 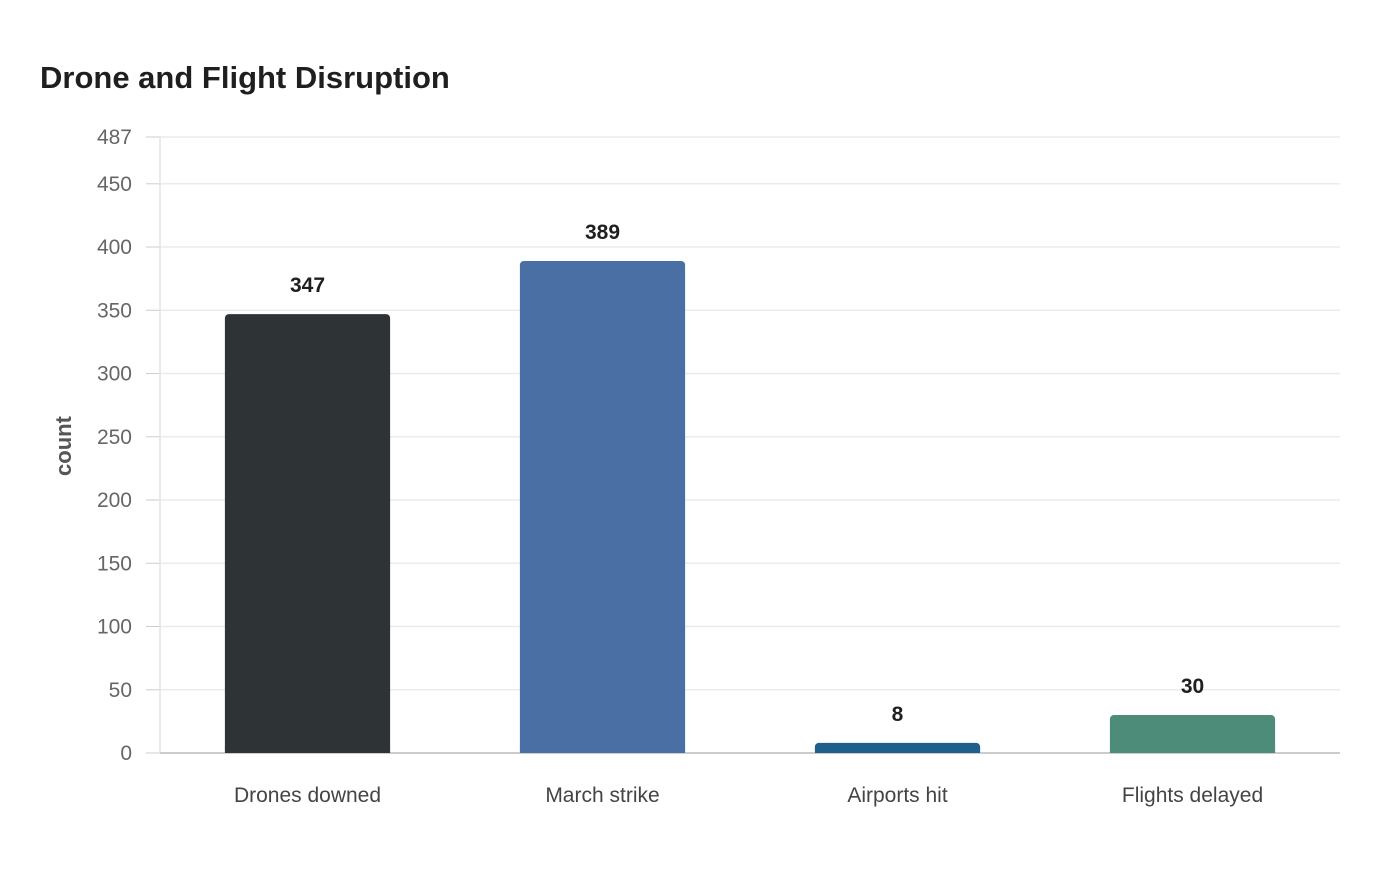 What do you see at coordinates (114, 137) in the screenshot?
I see `y-tick-label: 487` at bounding box center [114, 137].